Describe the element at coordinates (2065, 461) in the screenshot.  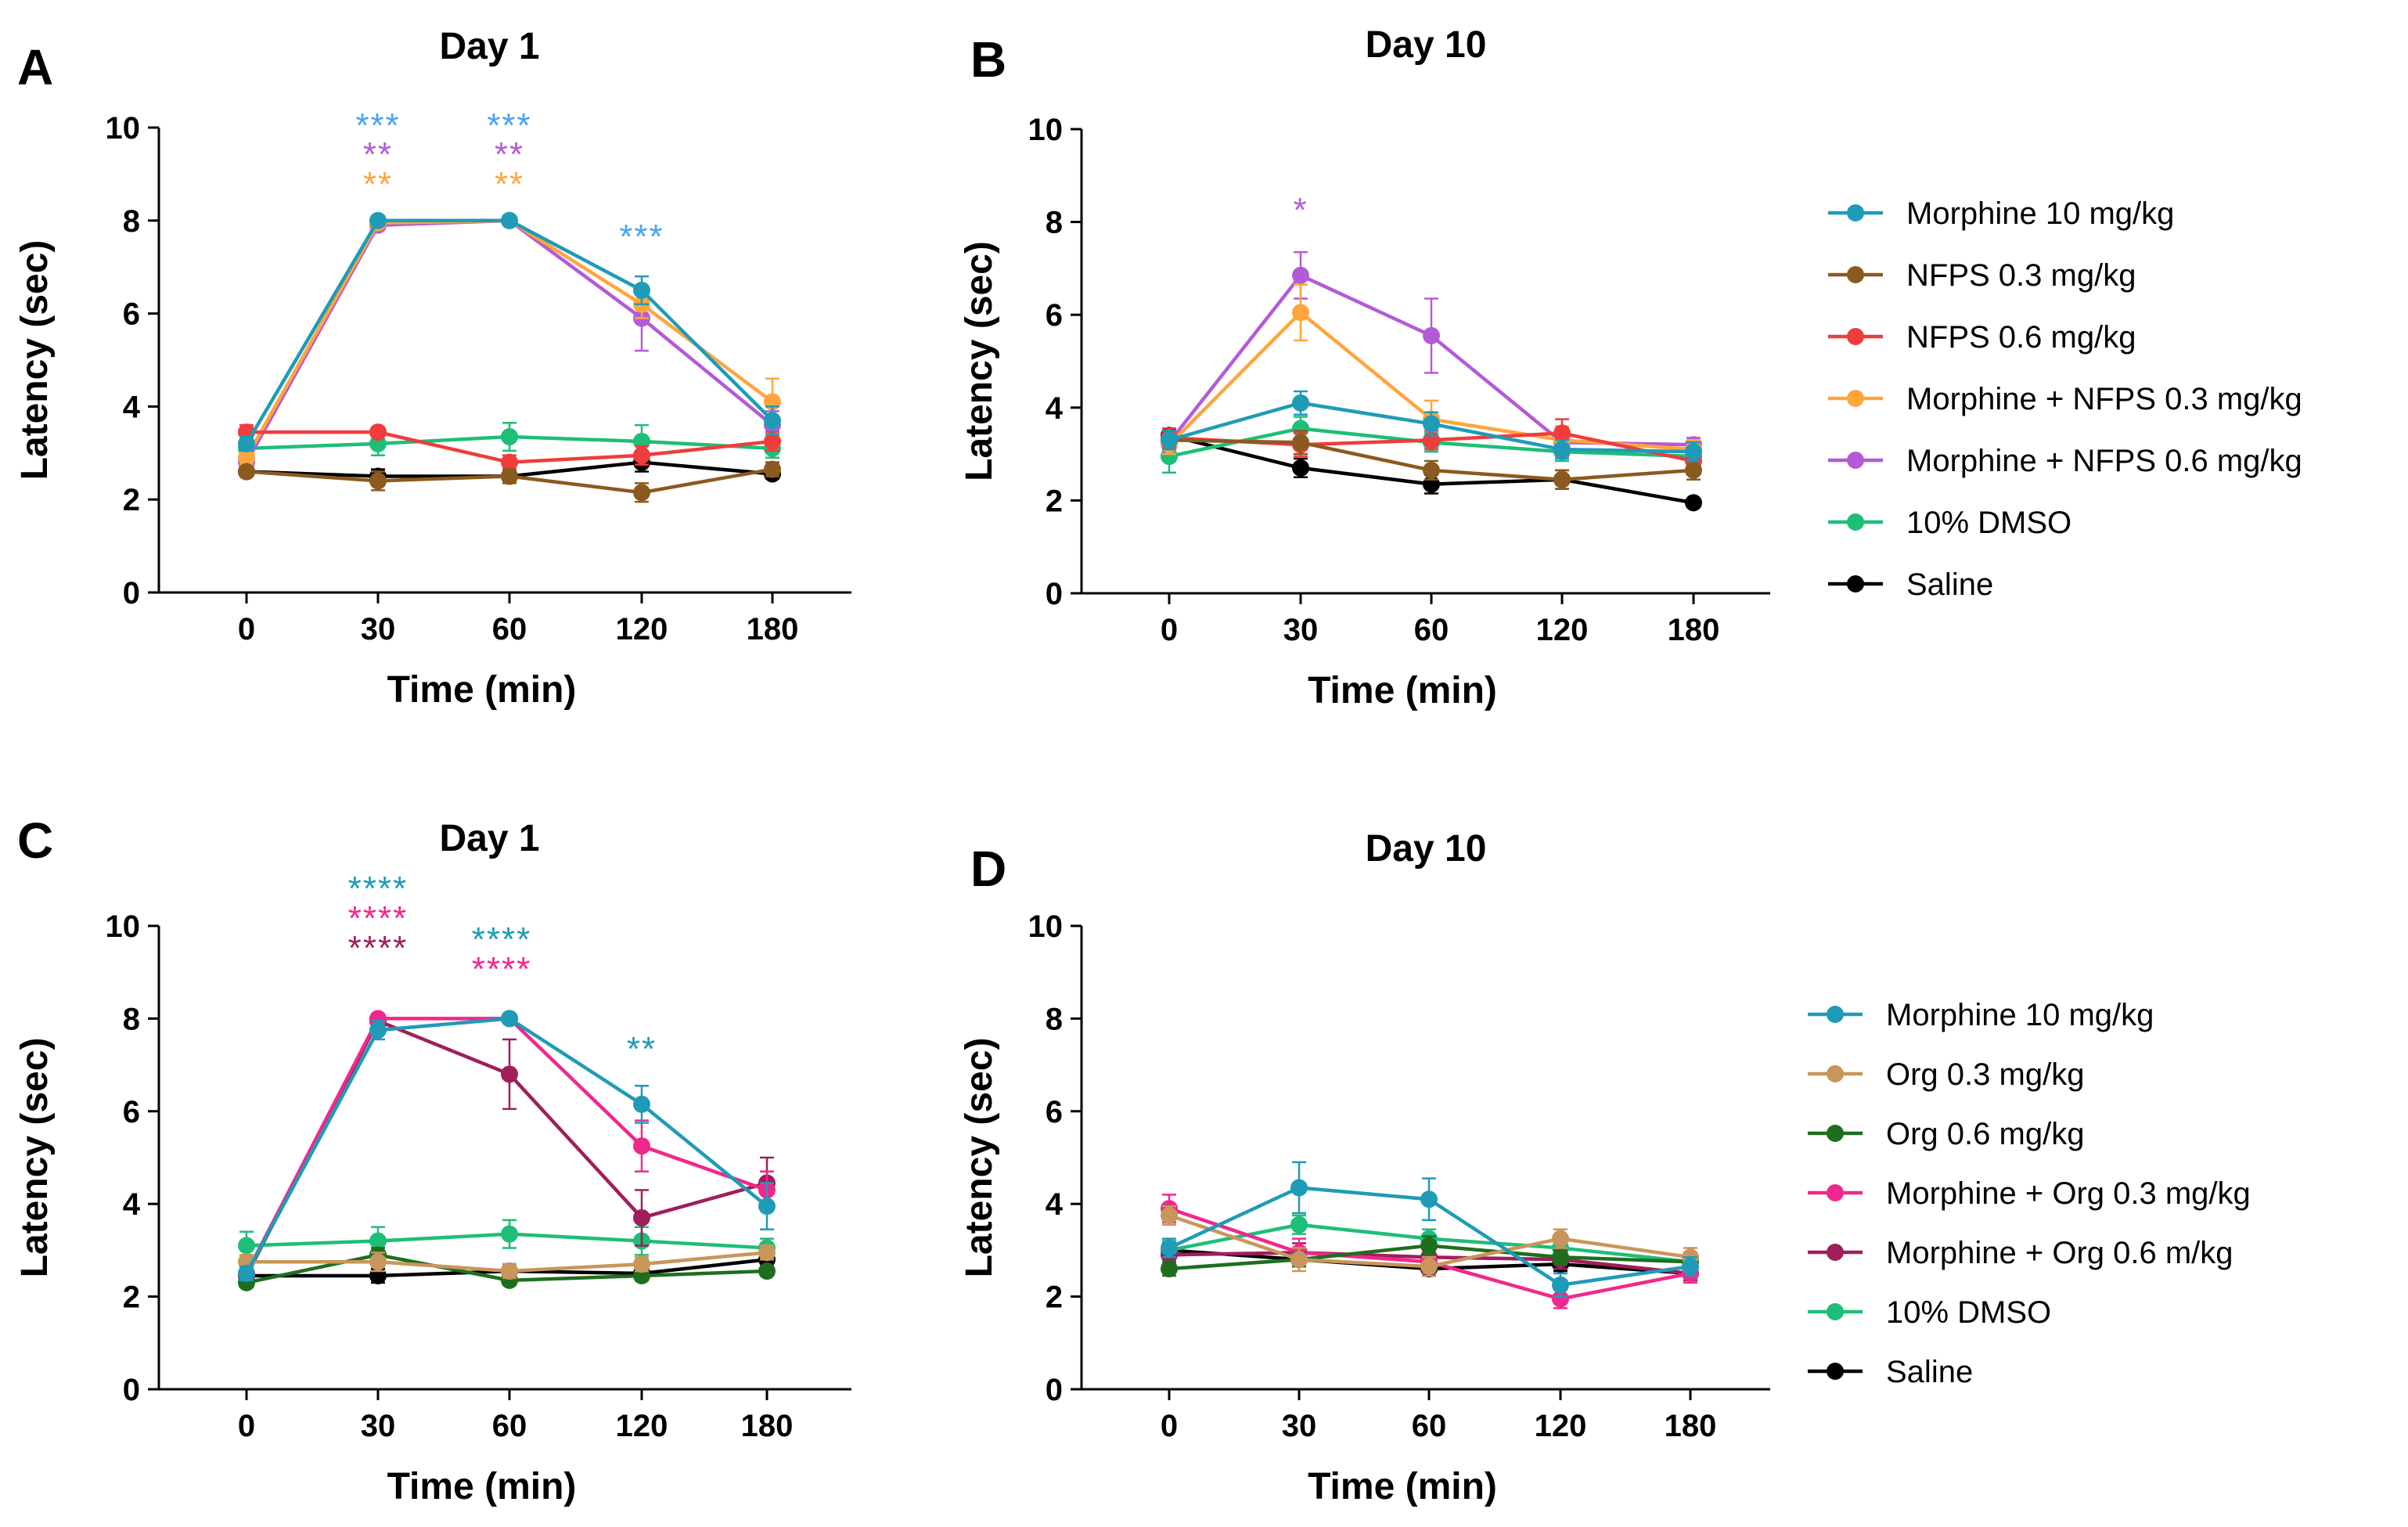
I see `legend-item: Morphine + NFPS 0.6 mg/kg` at that location.